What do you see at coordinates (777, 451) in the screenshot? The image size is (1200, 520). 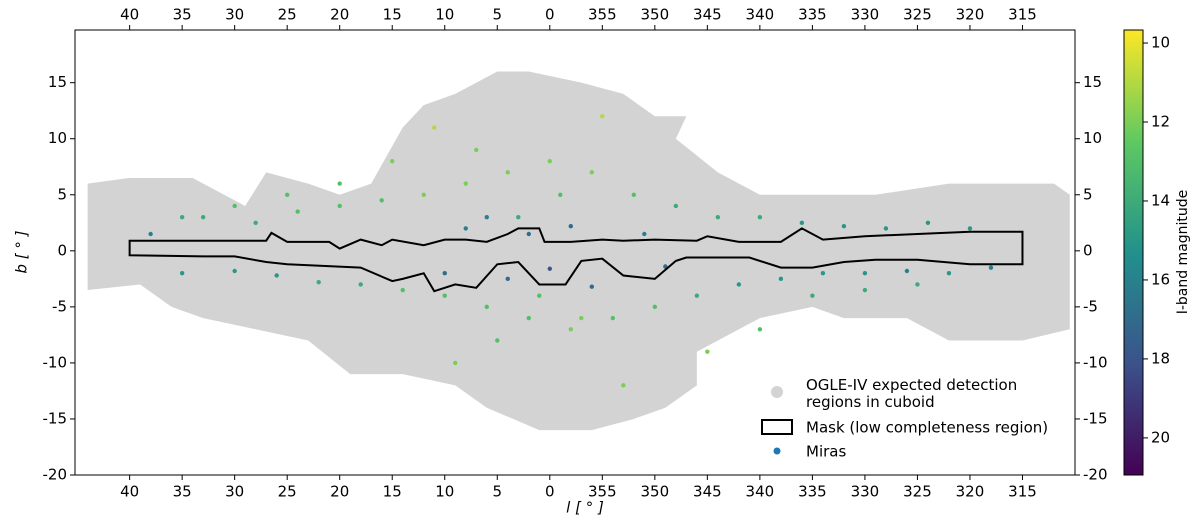 I see `legend-marker` at bounding box center [777, 451].